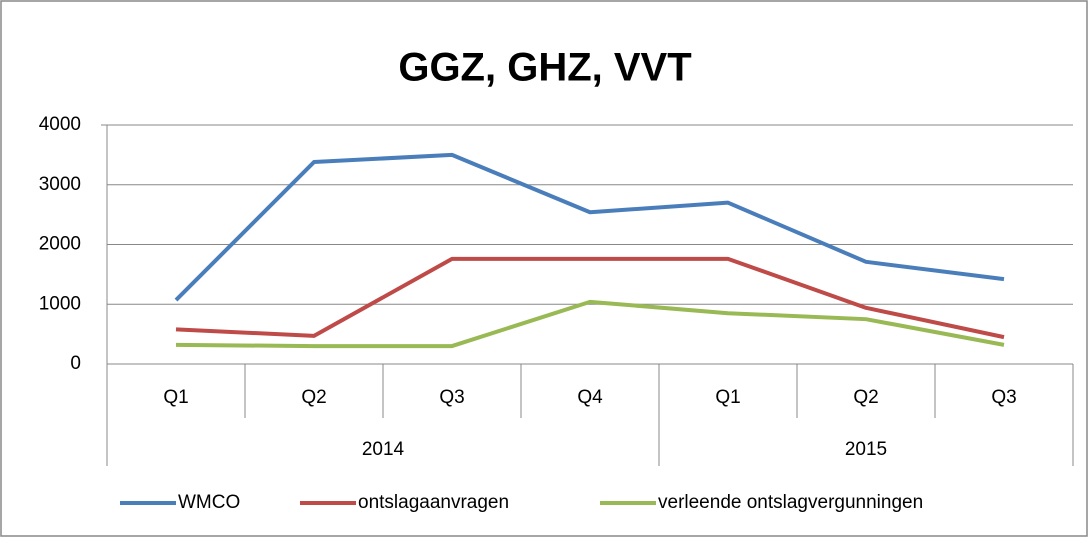 The image size is (1090, 538). I want to click on chart-title: GGZ, GHZ, VVT, so click(544, 68).